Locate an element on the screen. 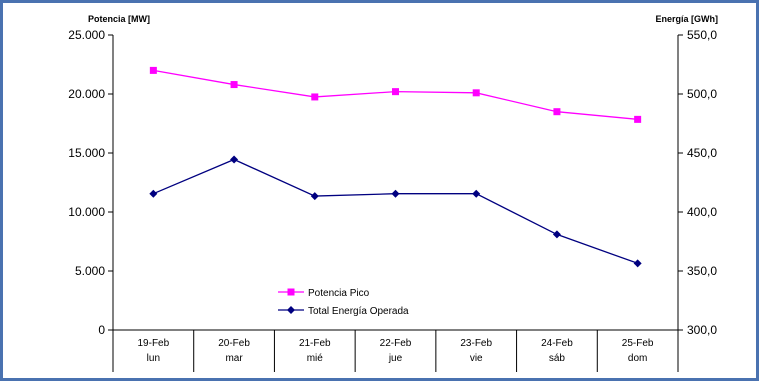 The image size is (759, 381). legend: Potencia Pico Total Energía Operada is located at coordinates (343, 302).